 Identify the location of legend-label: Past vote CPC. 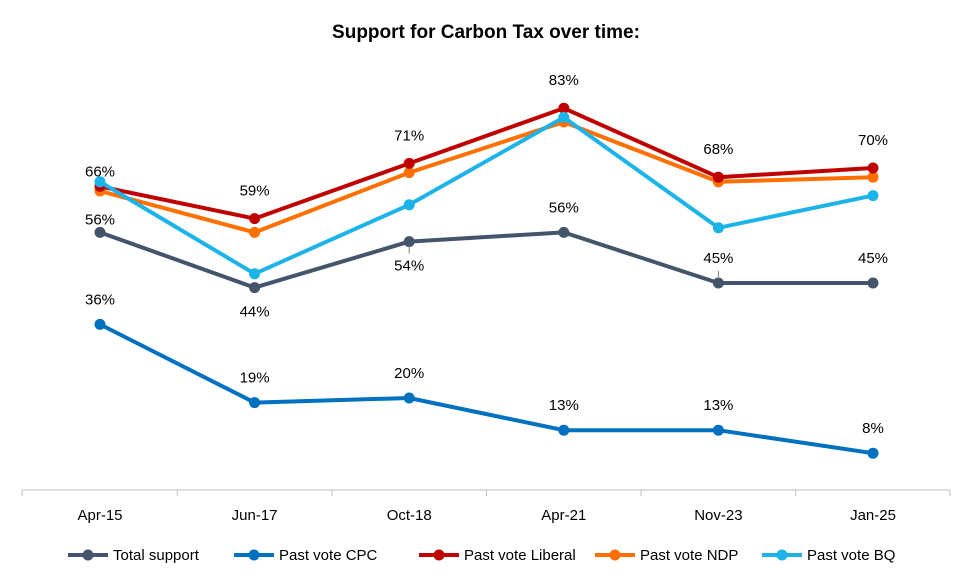
(328, 555).